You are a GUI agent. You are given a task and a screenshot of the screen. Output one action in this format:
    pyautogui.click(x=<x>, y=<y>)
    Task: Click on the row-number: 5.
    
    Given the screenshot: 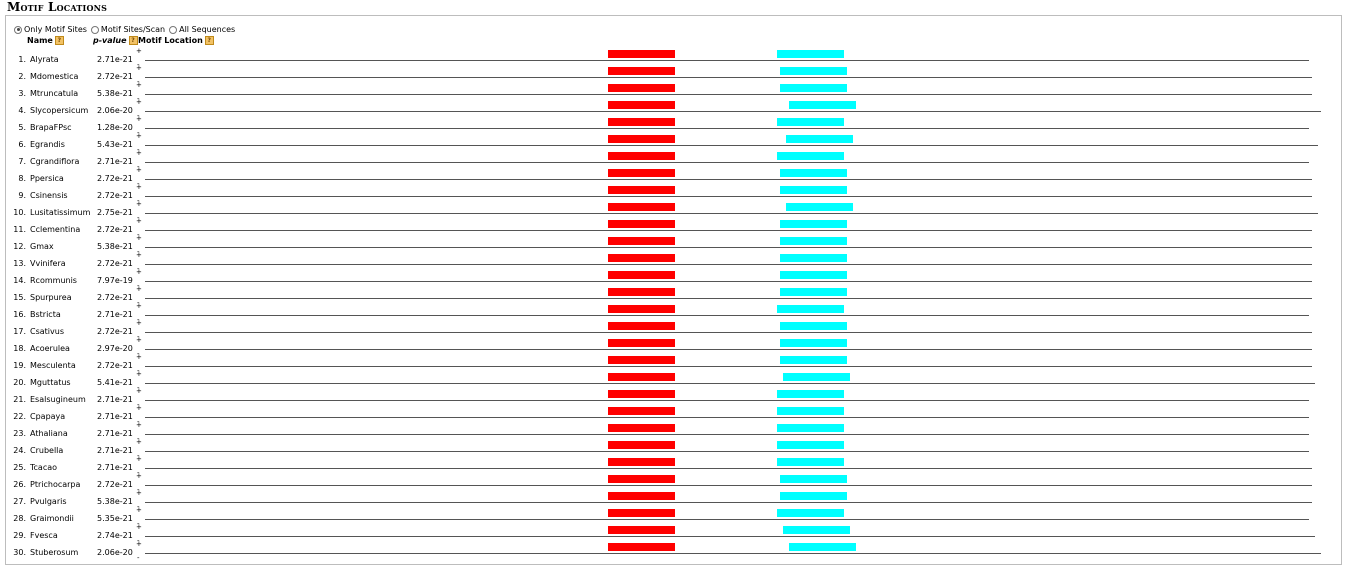 What is the action you would take?
    pyautogui.click(x=22, y=127)
    